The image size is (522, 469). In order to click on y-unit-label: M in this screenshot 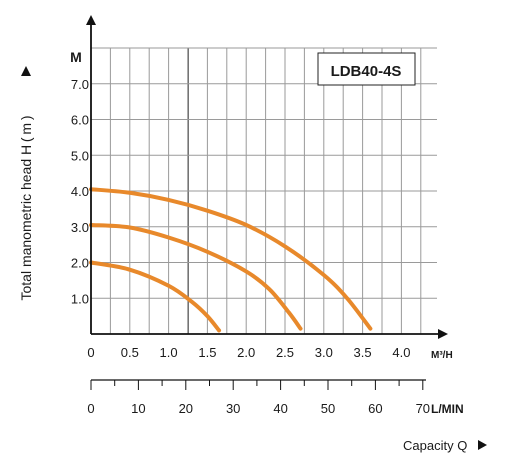, I will do `click(76, 57)`.